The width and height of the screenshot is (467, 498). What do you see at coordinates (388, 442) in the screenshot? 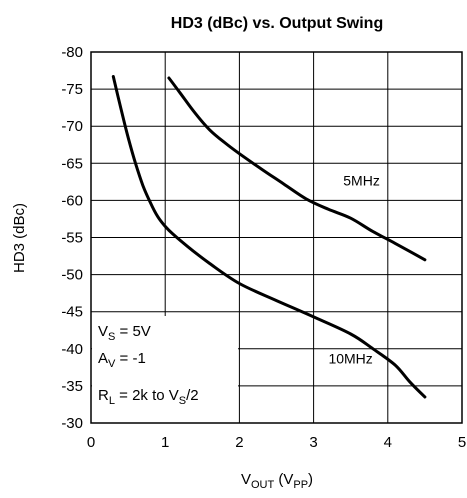
I see `x-tick-label-4: 4` at bounding box center [388, 442].